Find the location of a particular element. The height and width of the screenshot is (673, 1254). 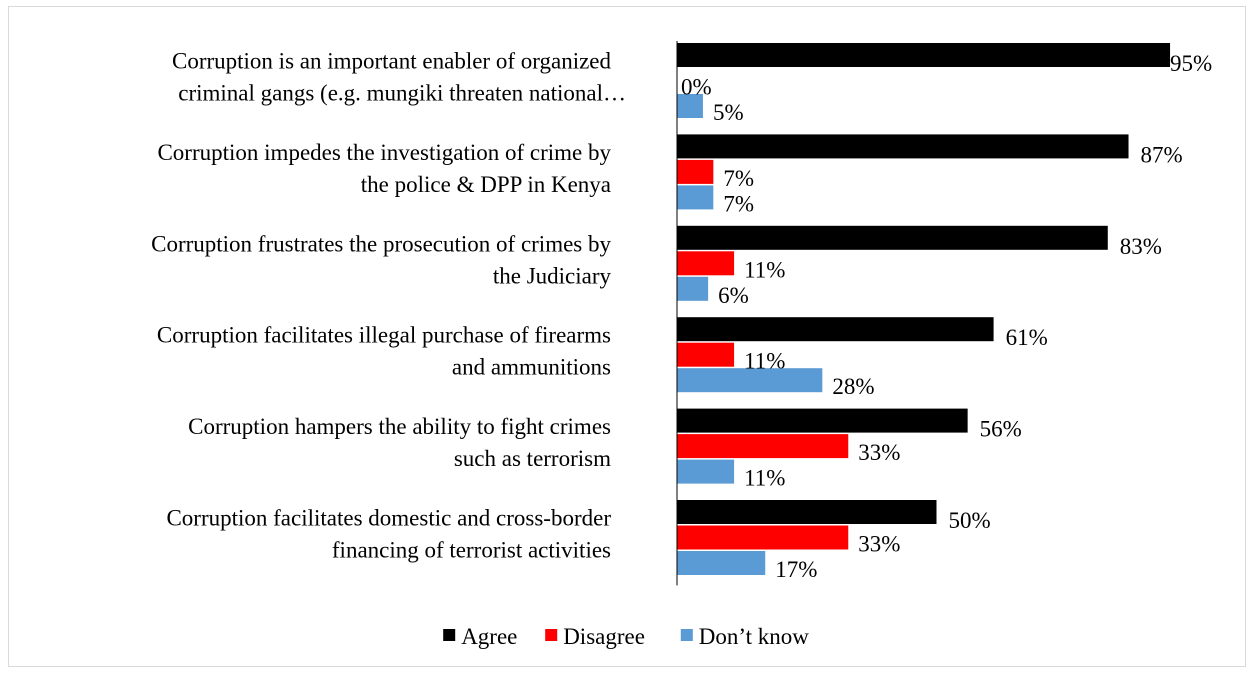

data-label: 83% is located at coordinates (1141, 246).